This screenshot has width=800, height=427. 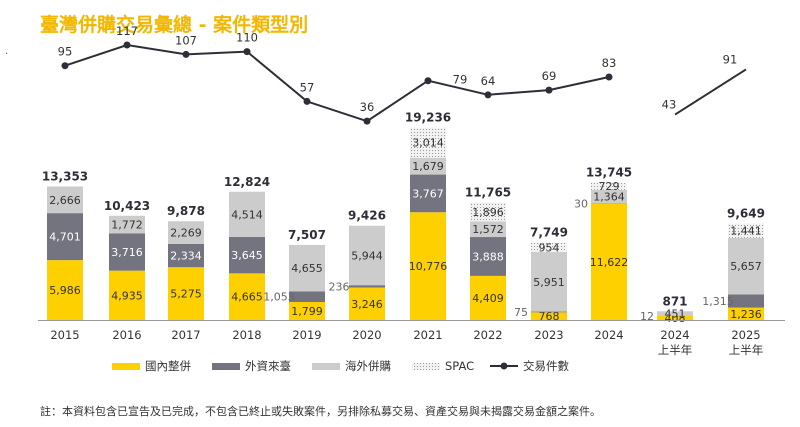 What do you see at coordinates (745, 335) in the screenshot?
I see `x-tick-label: 2025` at bounding box center [745, 335].